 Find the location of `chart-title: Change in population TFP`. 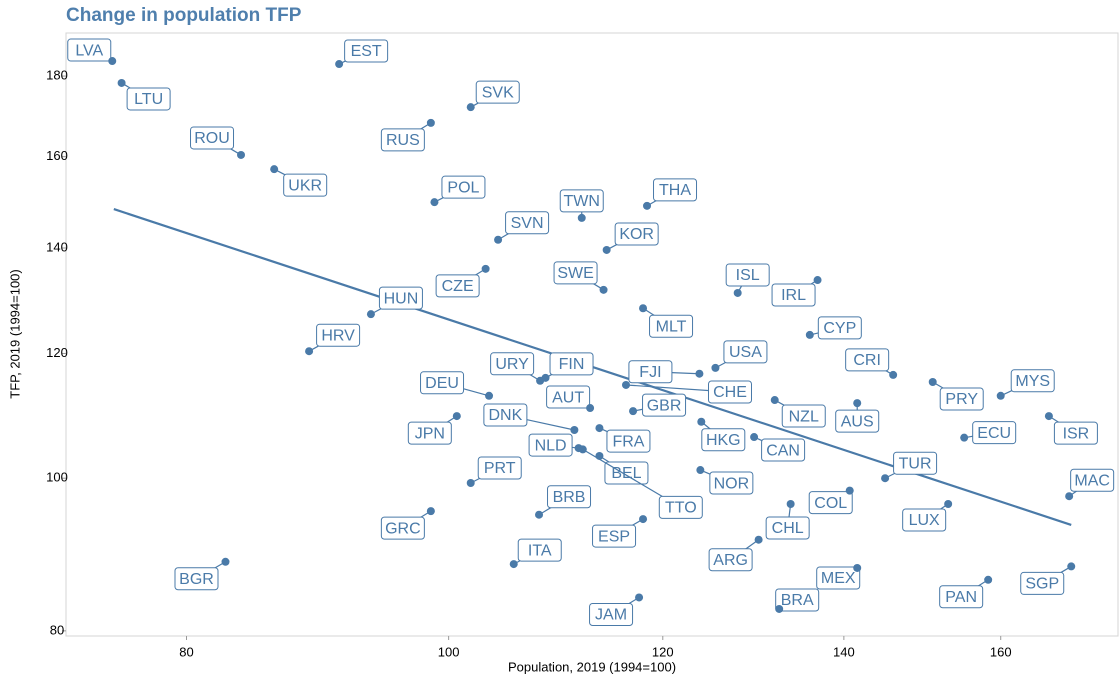

chart-title: Change in population TFP is located at coordinates (184, 15).